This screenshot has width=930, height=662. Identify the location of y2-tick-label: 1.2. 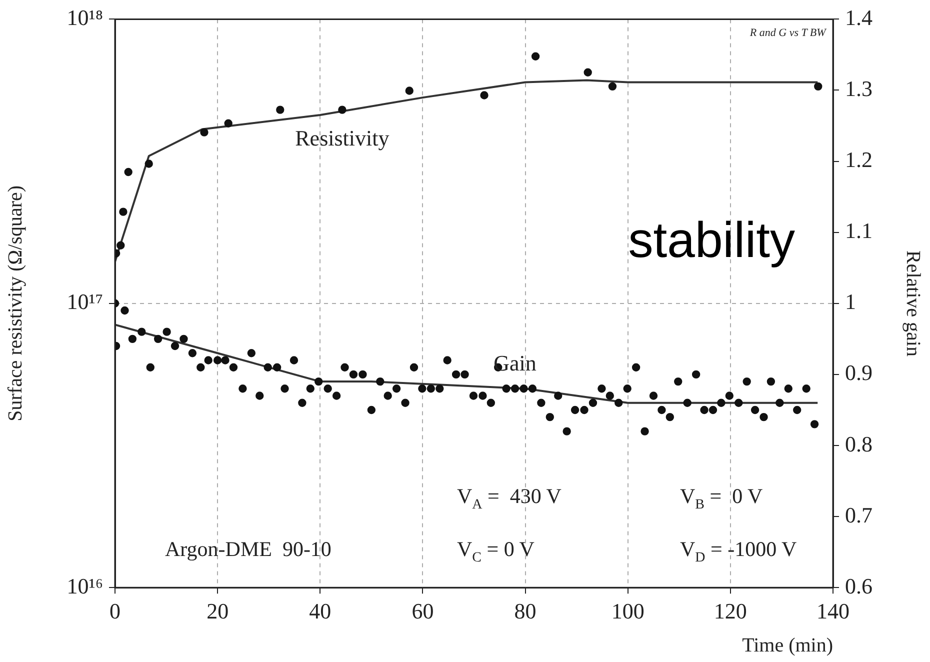
(858, 159).